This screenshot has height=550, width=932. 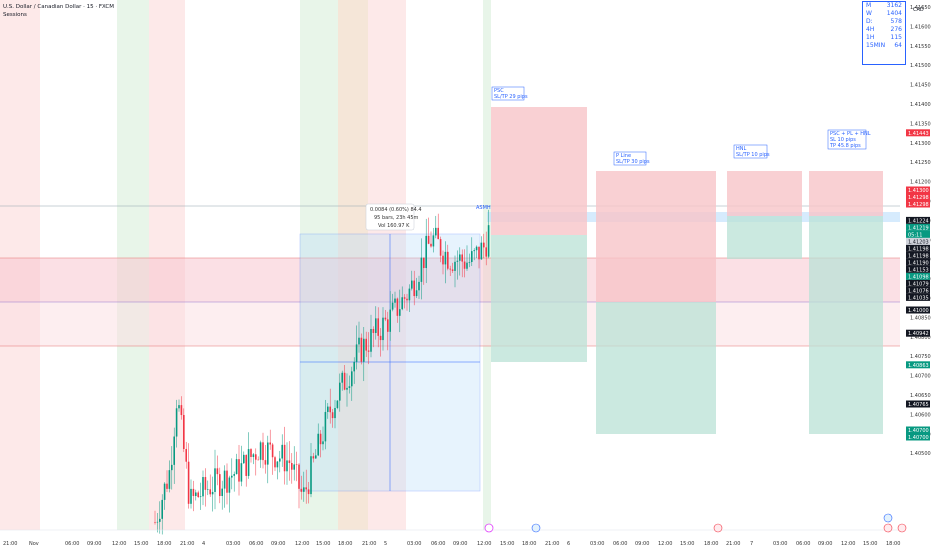 What do you see at coordinates (876, 45) in the screenshot?
I see `timeframe-label: 15MIN` at bounding box center [876, 45].